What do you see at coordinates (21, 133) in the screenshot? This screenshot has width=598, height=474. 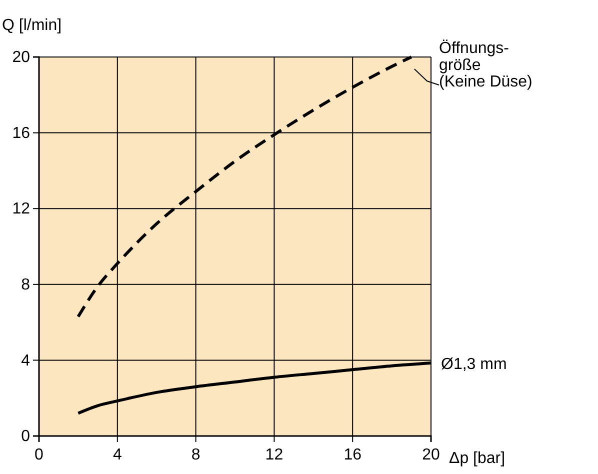 I see `y-tick-label: 16` at bounding box center [21, 133].